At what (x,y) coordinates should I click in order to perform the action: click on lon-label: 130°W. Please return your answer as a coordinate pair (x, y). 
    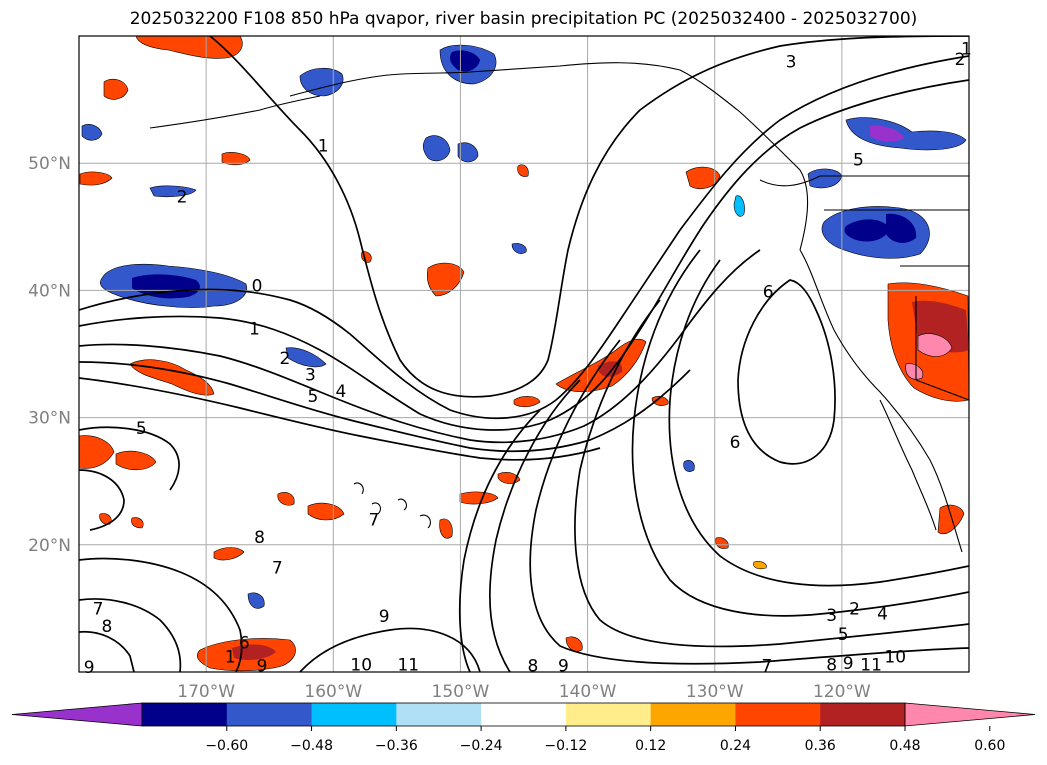
    Looking at the image, I should click on (715, 692).